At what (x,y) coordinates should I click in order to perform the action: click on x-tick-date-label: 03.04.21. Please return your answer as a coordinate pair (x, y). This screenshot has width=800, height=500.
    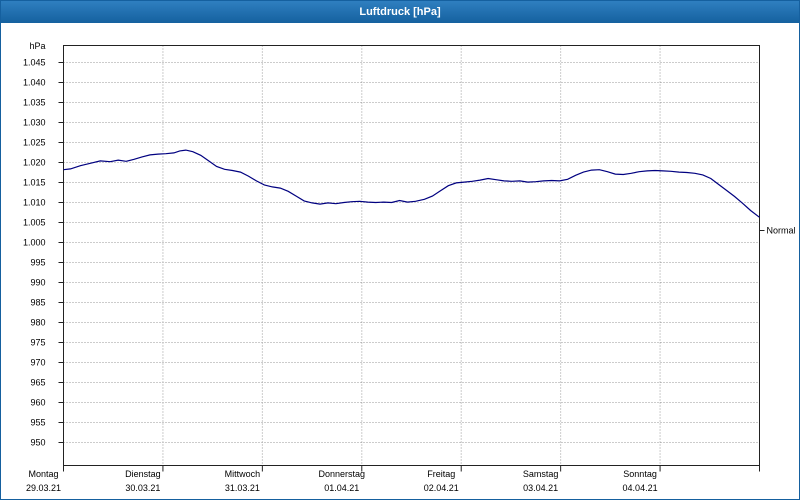
    Looking at the image, I should click on (540, 488).